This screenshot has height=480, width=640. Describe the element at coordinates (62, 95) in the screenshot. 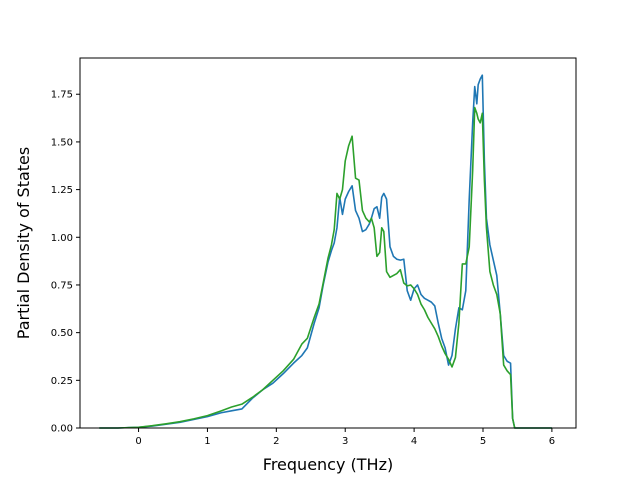

I see `y-tick-label: 1.75` at that location.